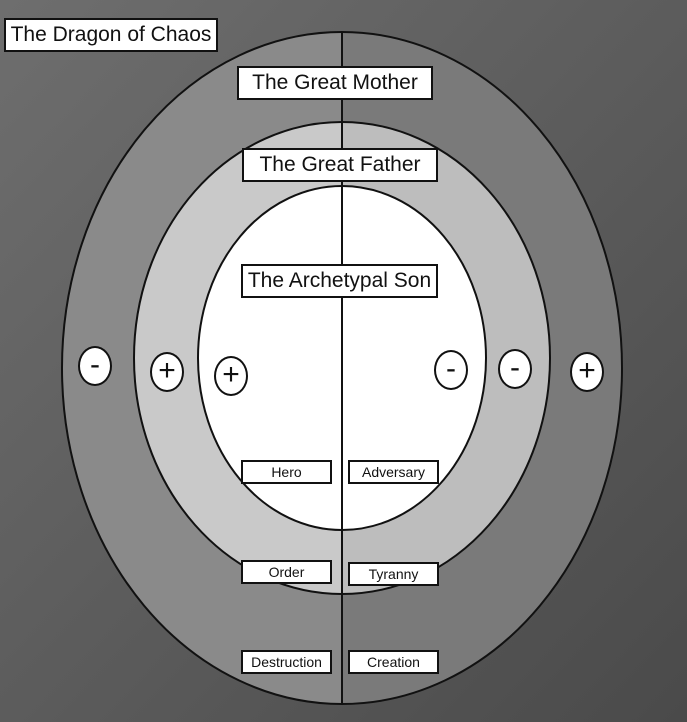  Describe the element at coordinates (393, 662) in the screenshot. I see `creation-label: Creation` at that location.